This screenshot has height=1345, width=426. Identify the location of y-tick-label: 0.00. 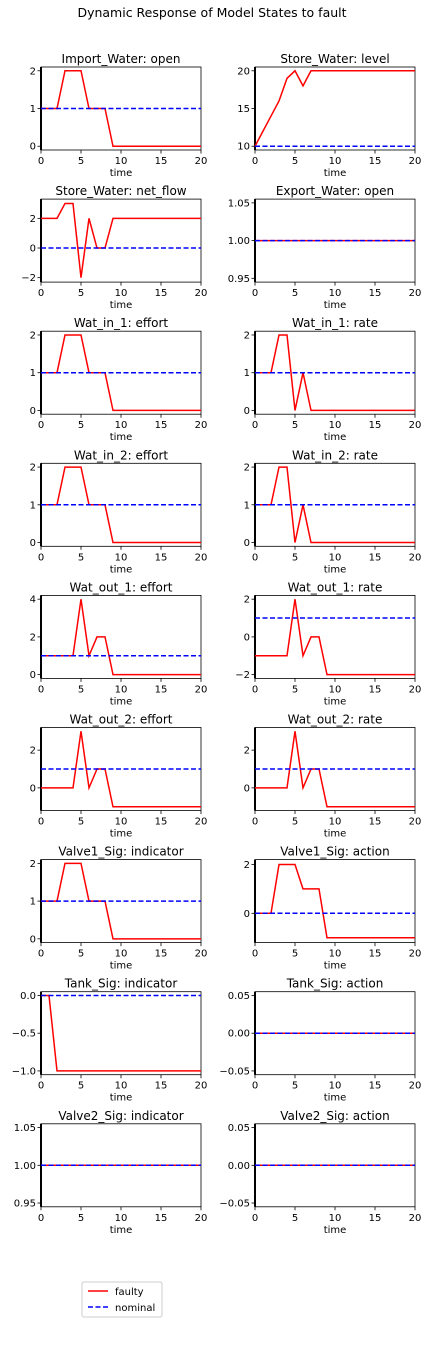
(239, 1034).